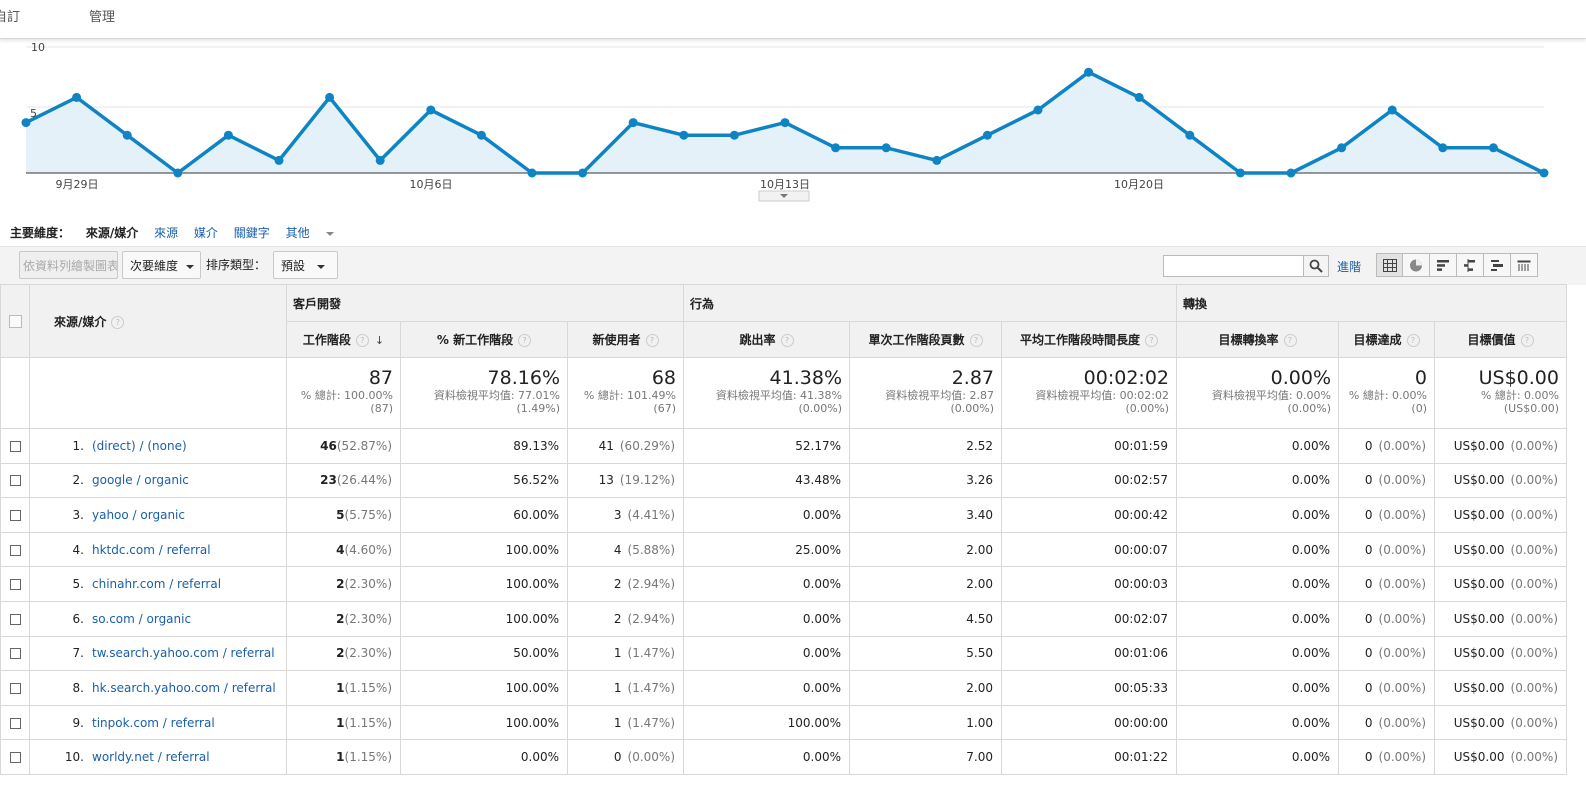 The height and width of the screenshot is (785, 1586). What do you see at coordinates (142, 618) in the screenshot?
I see `source-medium-link: so.com / organic` at bounding box center [142, 618].